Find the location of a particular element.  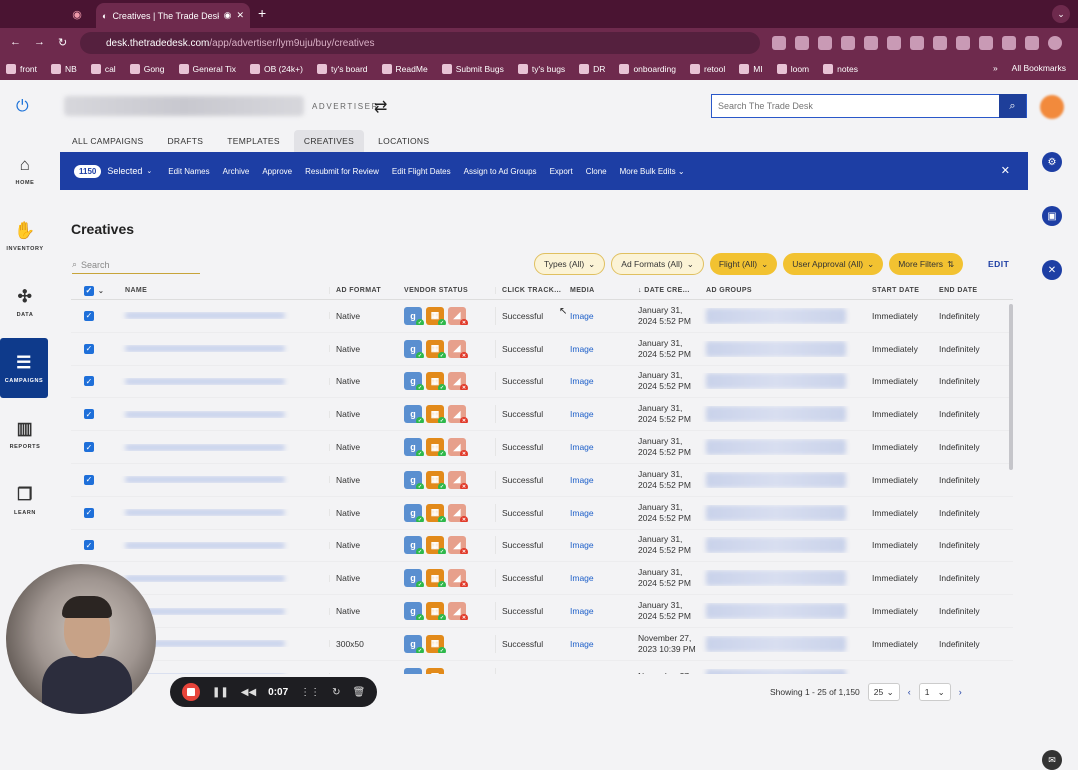

close-icon: ✕ is located at coordinates (1005, 171).